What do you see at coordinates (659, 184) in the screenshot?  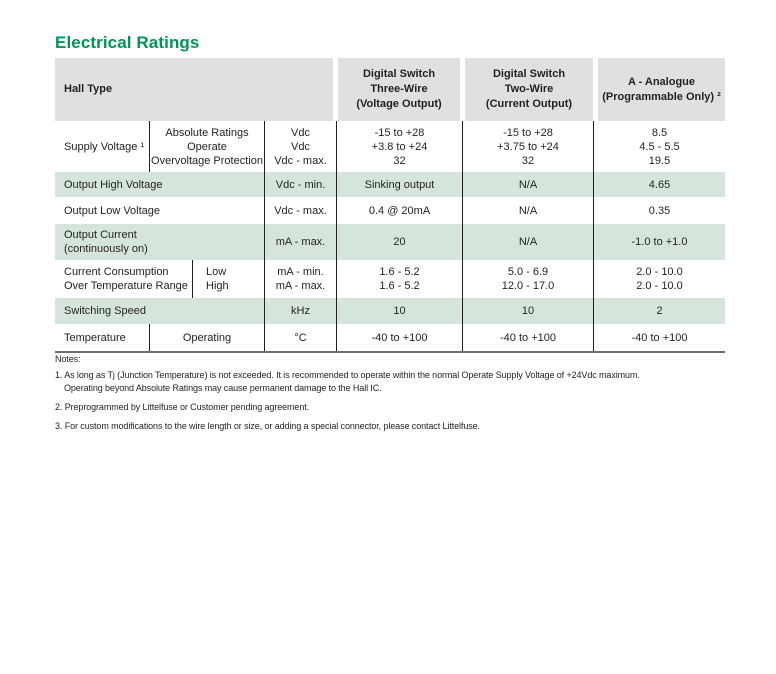 I see `cell-analogue: 4.65` at bounding box center [659, 184].